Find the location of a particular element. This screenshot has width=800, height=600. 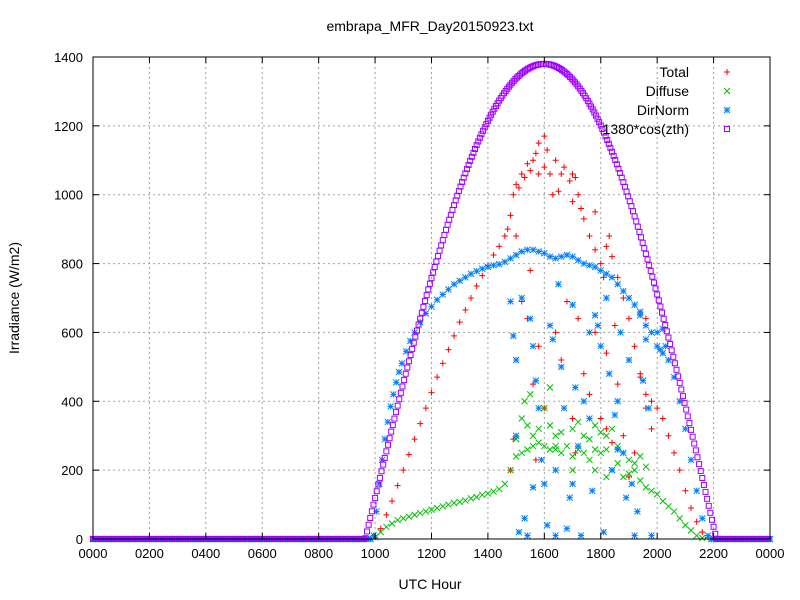

x-tick-label: 2200 is located at coordinates (713, 553).